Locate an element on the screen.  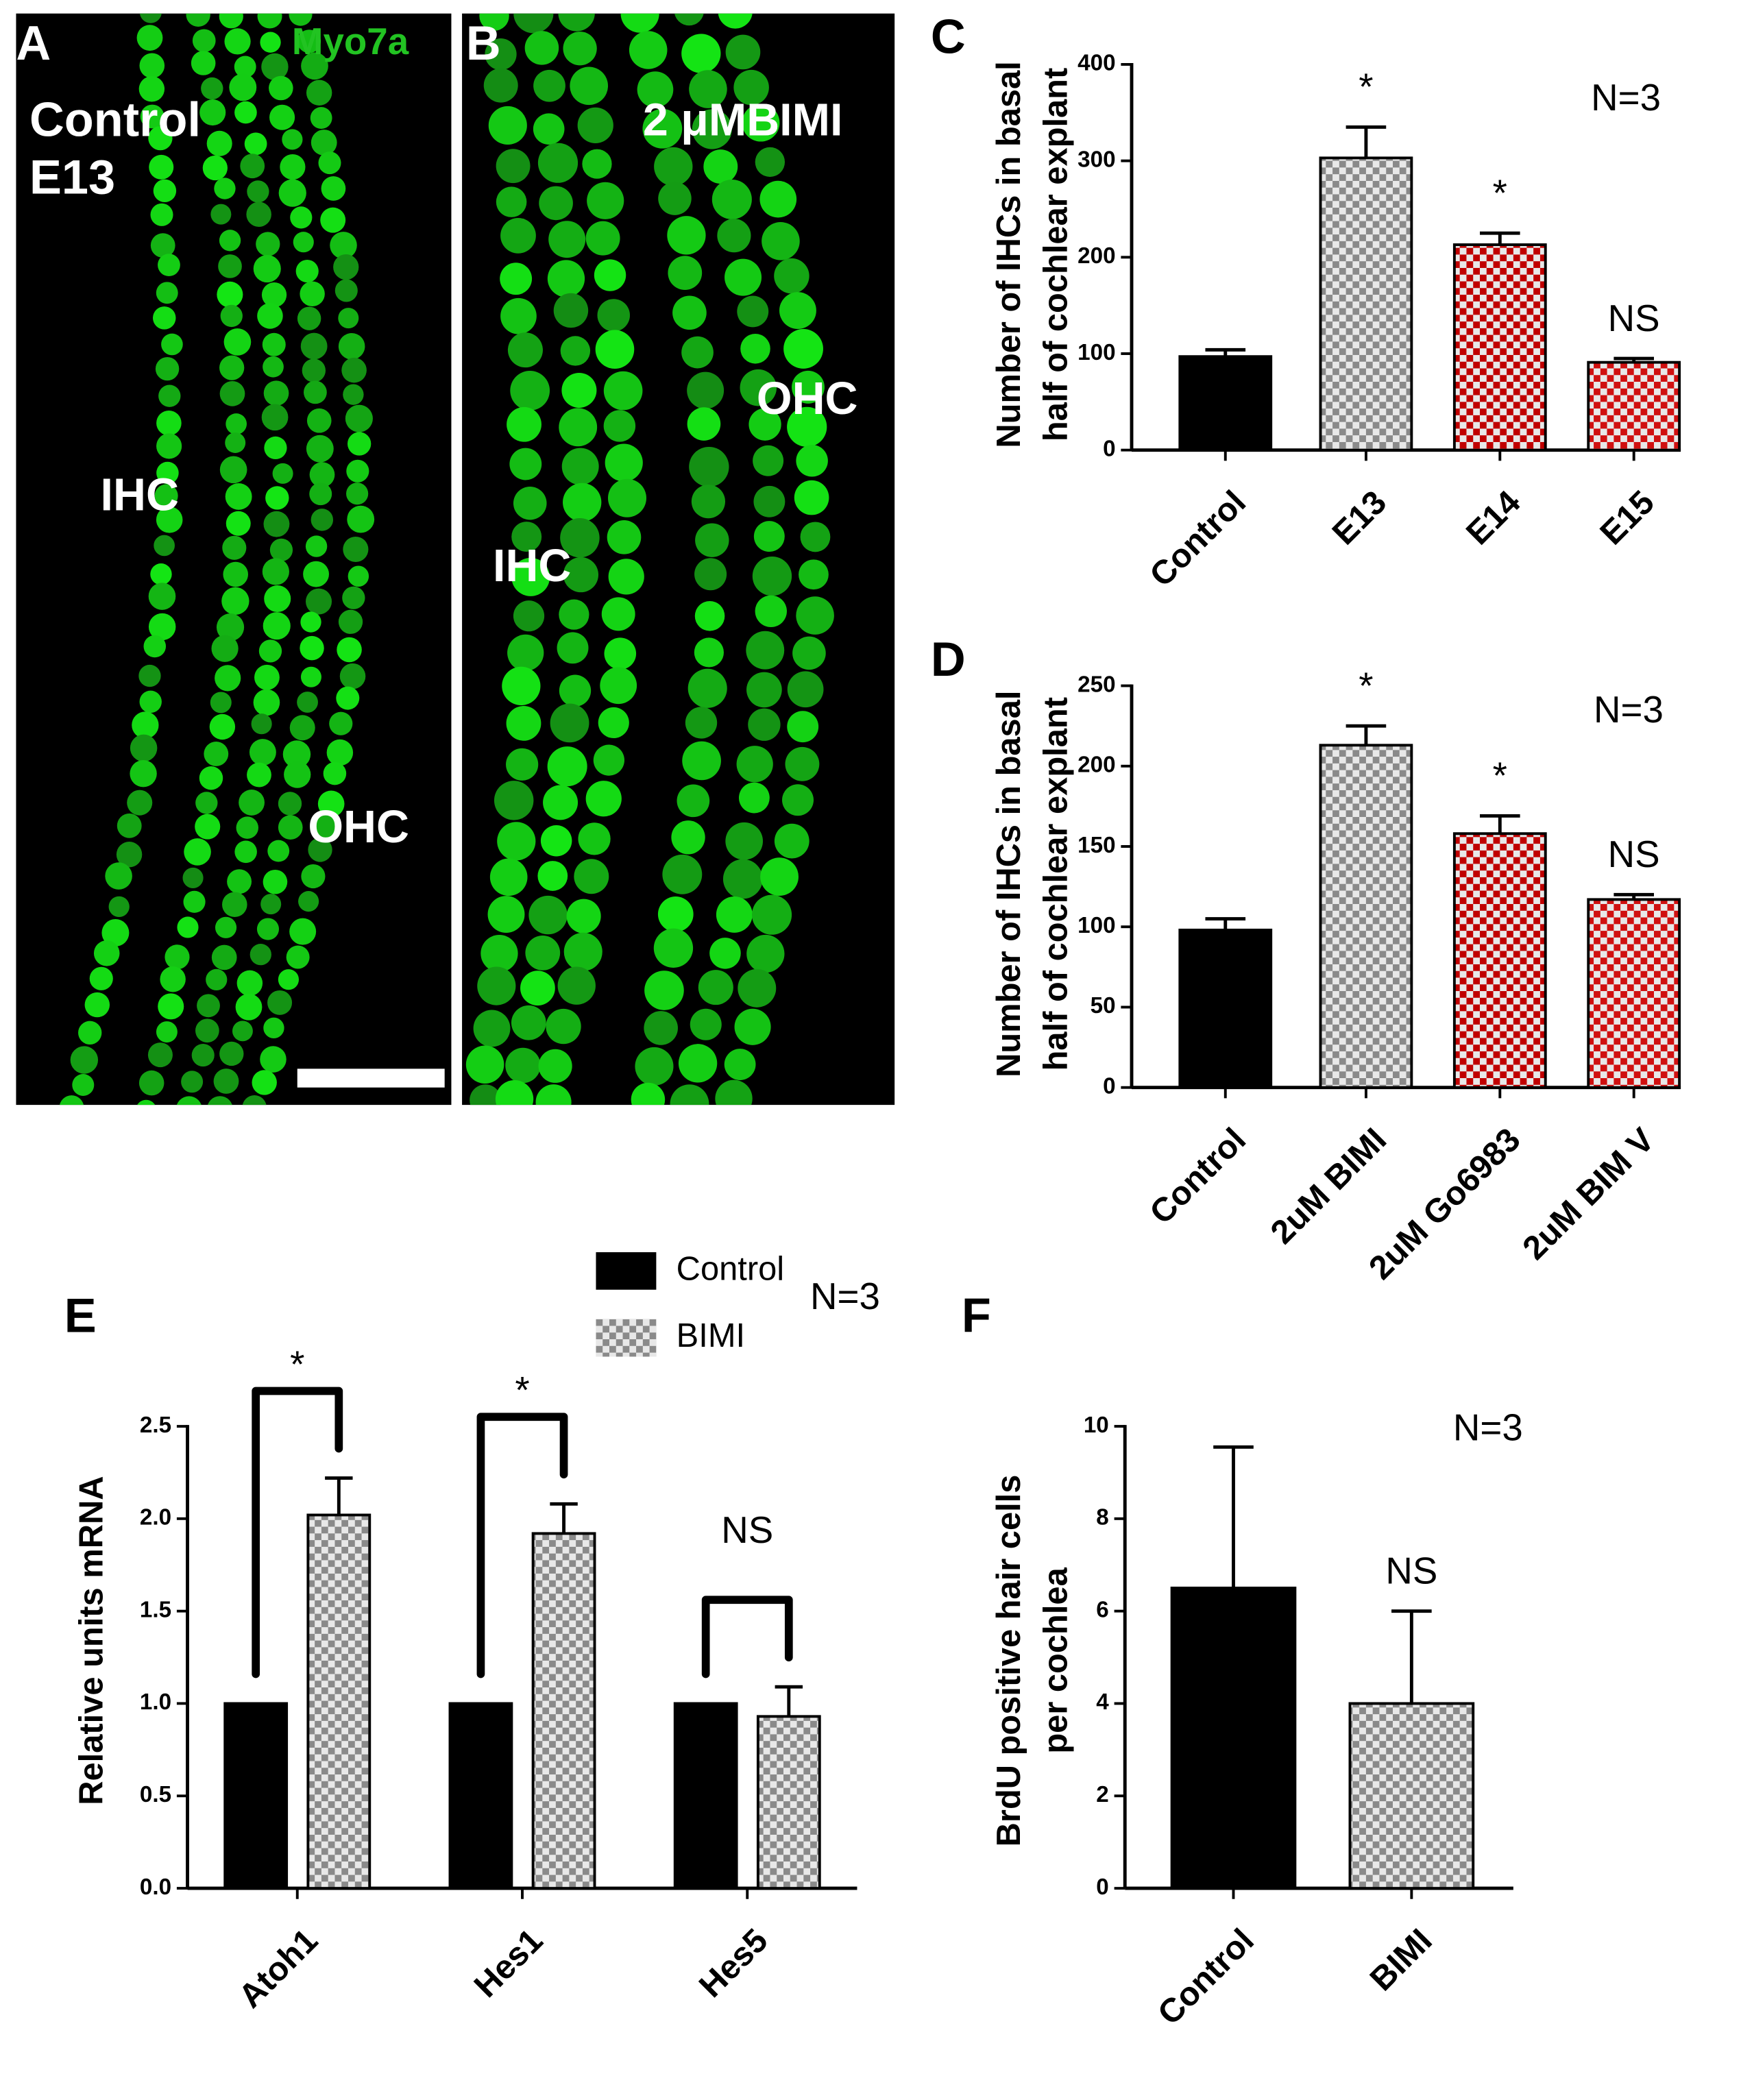
cell-label: OHC is located at coordinates (358, 828).